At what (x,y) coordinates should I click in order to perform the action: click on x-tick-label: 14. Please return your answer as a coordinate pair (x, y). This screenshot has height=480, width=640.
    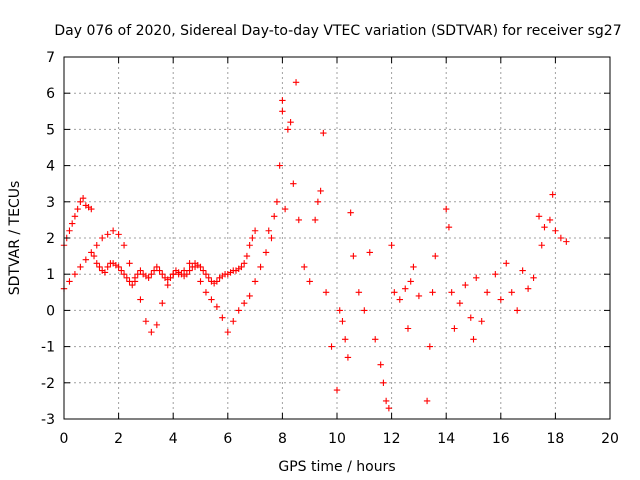
    Looking at the image, I should click on (446, 439).